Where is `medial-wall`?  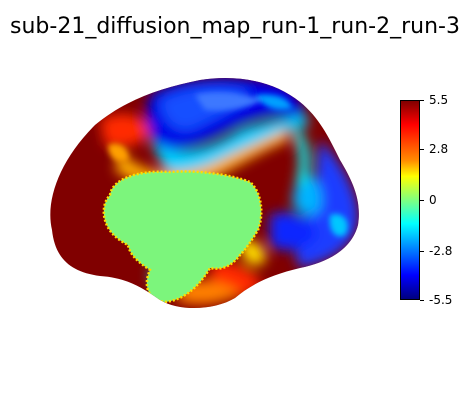 medial-wall is located at coordinates (182, 237).